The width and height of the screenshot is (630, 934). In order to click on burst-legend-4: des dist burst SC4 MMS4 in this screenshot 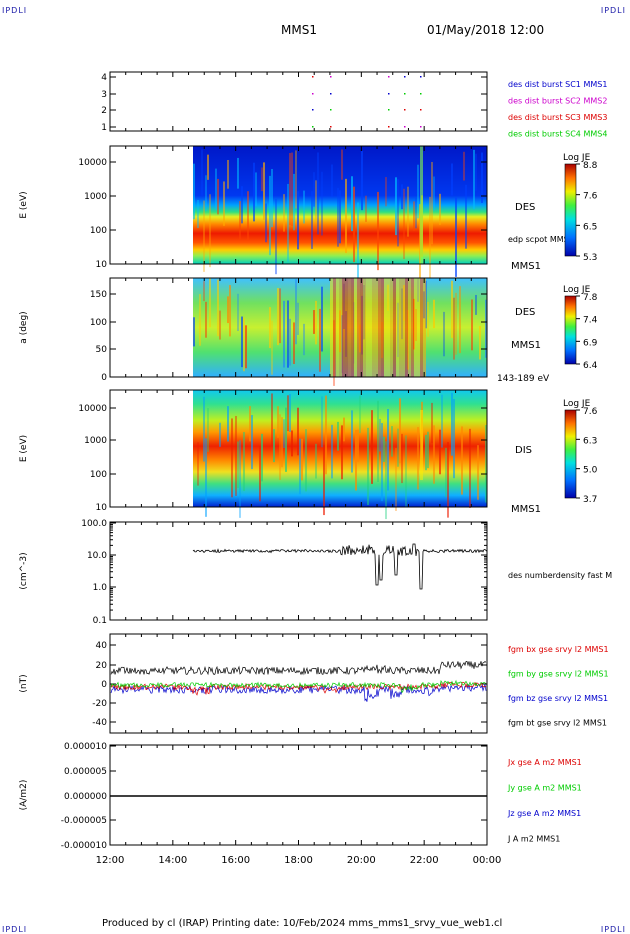, I will do `click(557, 134)`.